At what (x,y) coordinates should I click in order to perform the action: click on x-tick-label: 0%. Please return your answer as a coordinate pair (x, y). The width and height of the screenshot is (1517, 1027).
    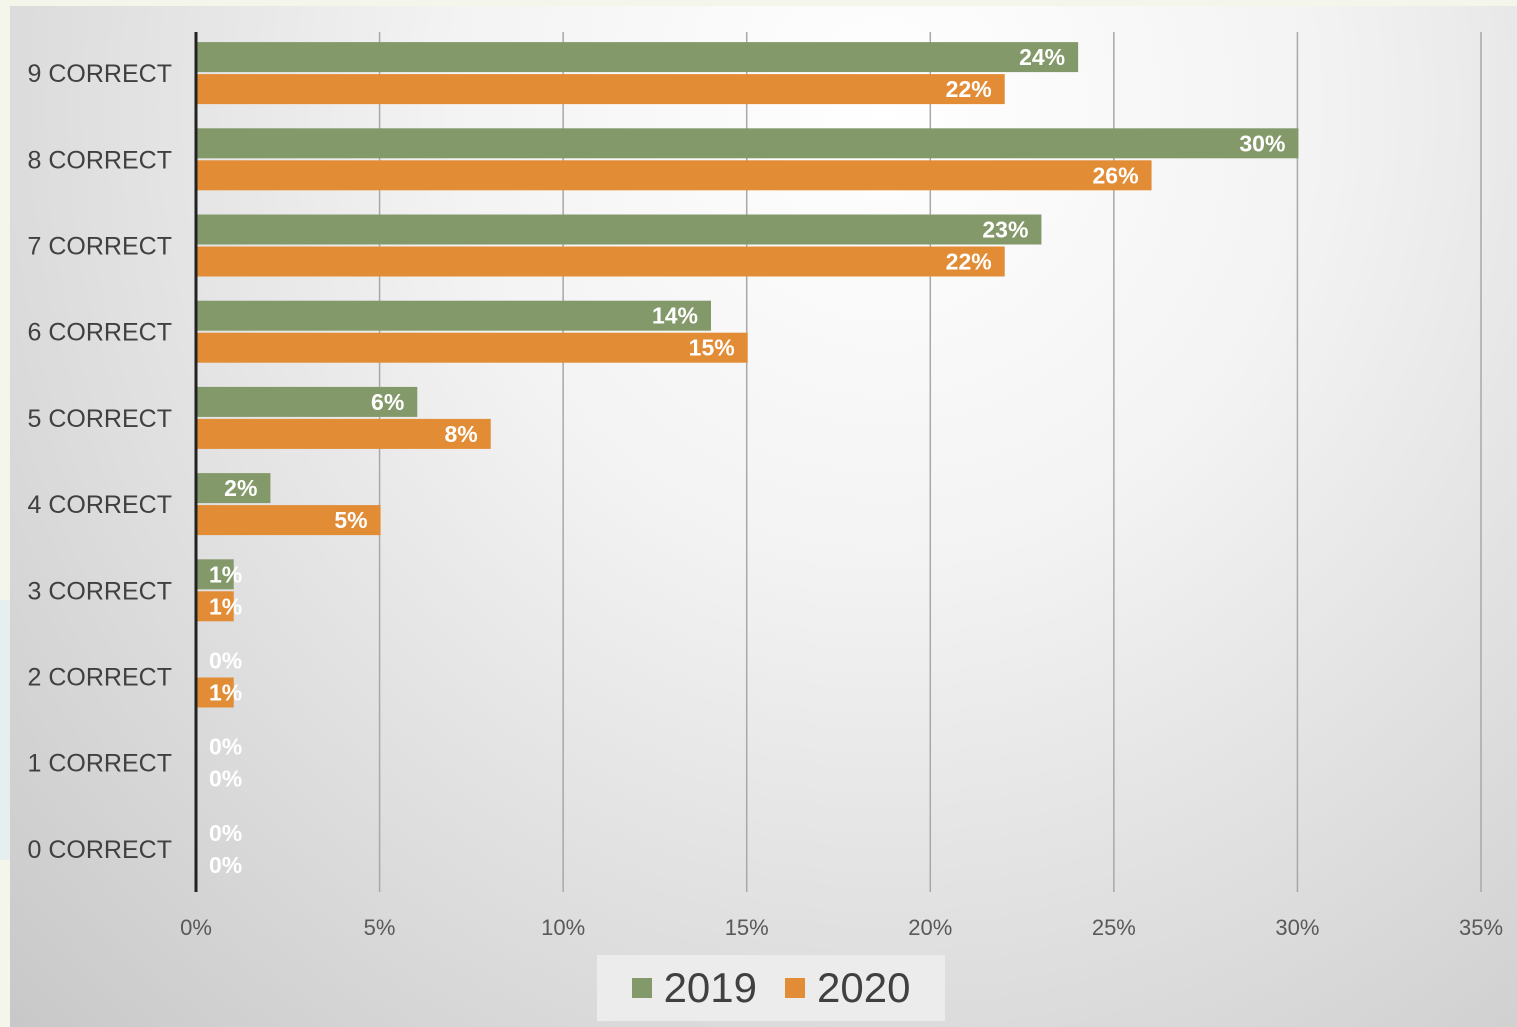
    Looking at the image, I should click on (196, 927).